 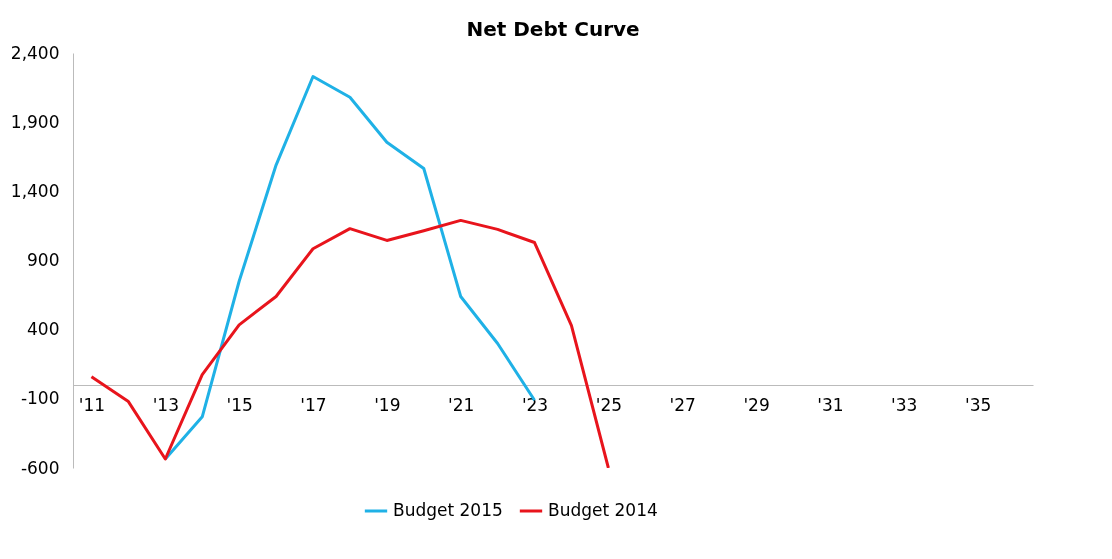 What do you see at coordinates (35, 190) in the screenshot?
I see `y-tick-label: 1,400` at bounding box center [35, 190].